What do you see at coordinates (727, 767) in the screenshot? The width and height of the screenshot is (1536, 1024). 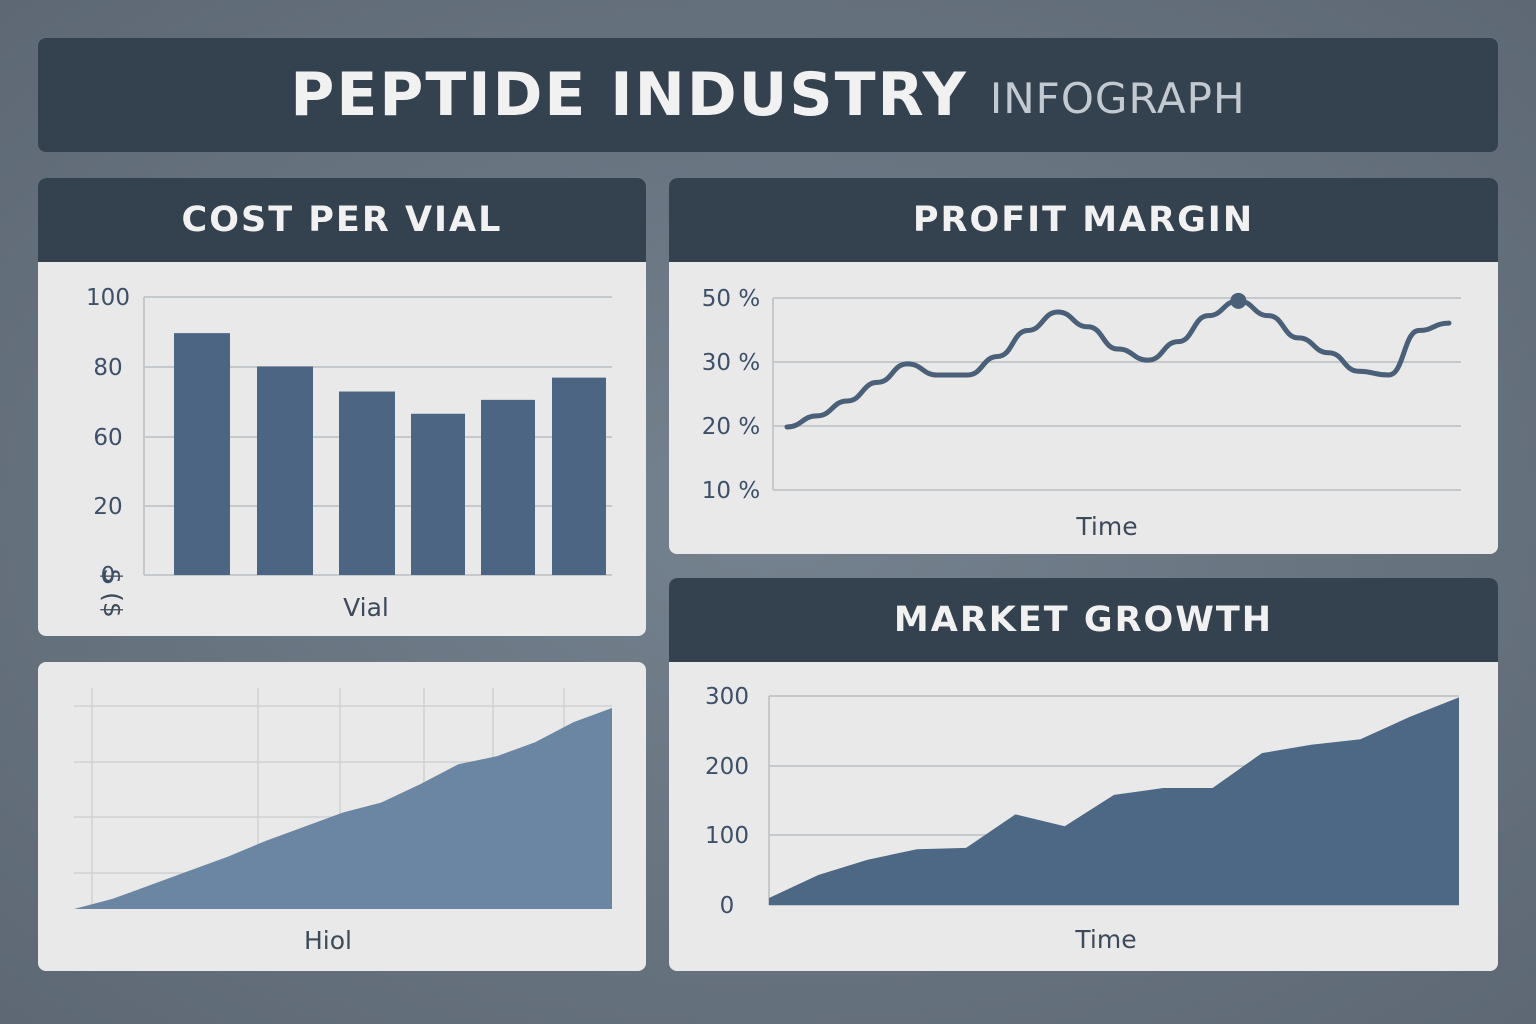 I see `y-tick-label: 200` at bounding box center [727, 767].